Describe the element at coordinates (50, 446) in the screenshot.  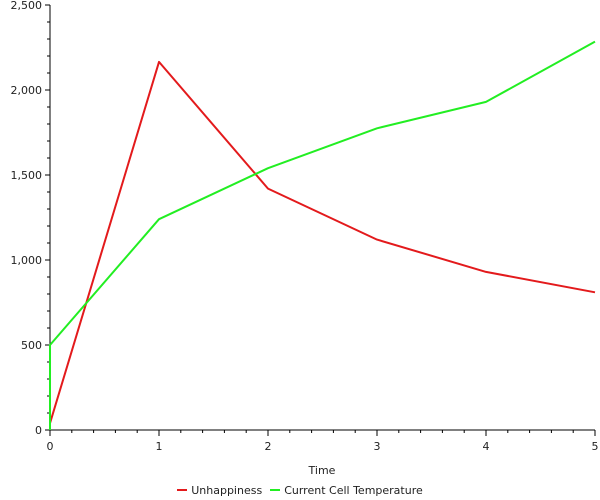
I see `x-tick-label: 0` at that location.